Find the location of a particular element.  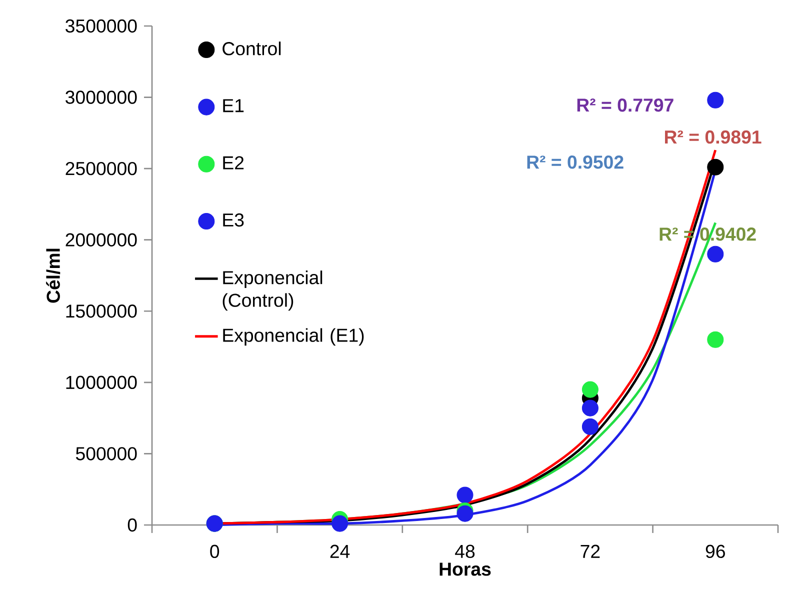

y-tick-label: 2000000 is located at coordinates (101, 239).